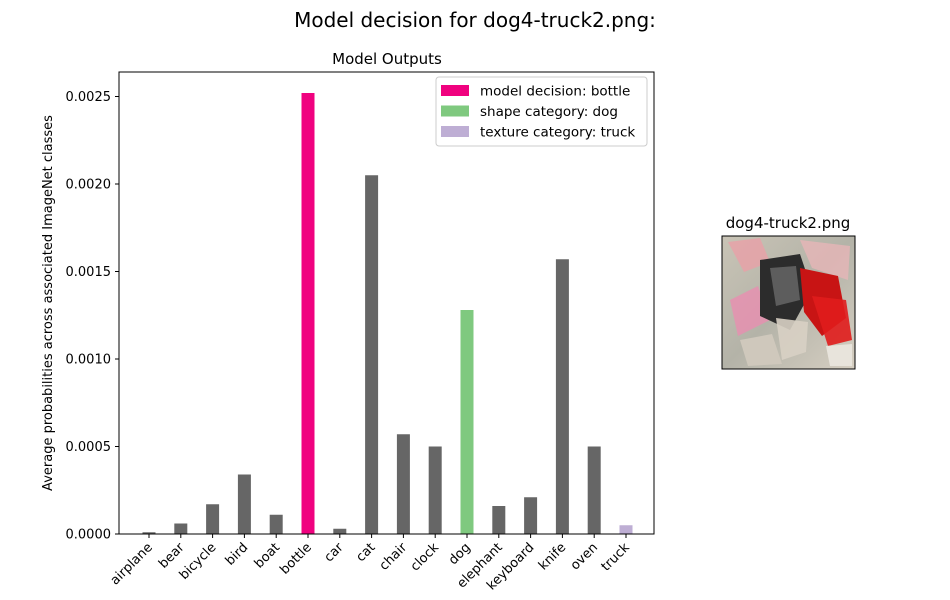 This screenshot has height=600, width=950. What do you see at coordinates (387, 59) in the screenshot?
I see `chart-title: Model Outputs` at bounding box center [387, 59].